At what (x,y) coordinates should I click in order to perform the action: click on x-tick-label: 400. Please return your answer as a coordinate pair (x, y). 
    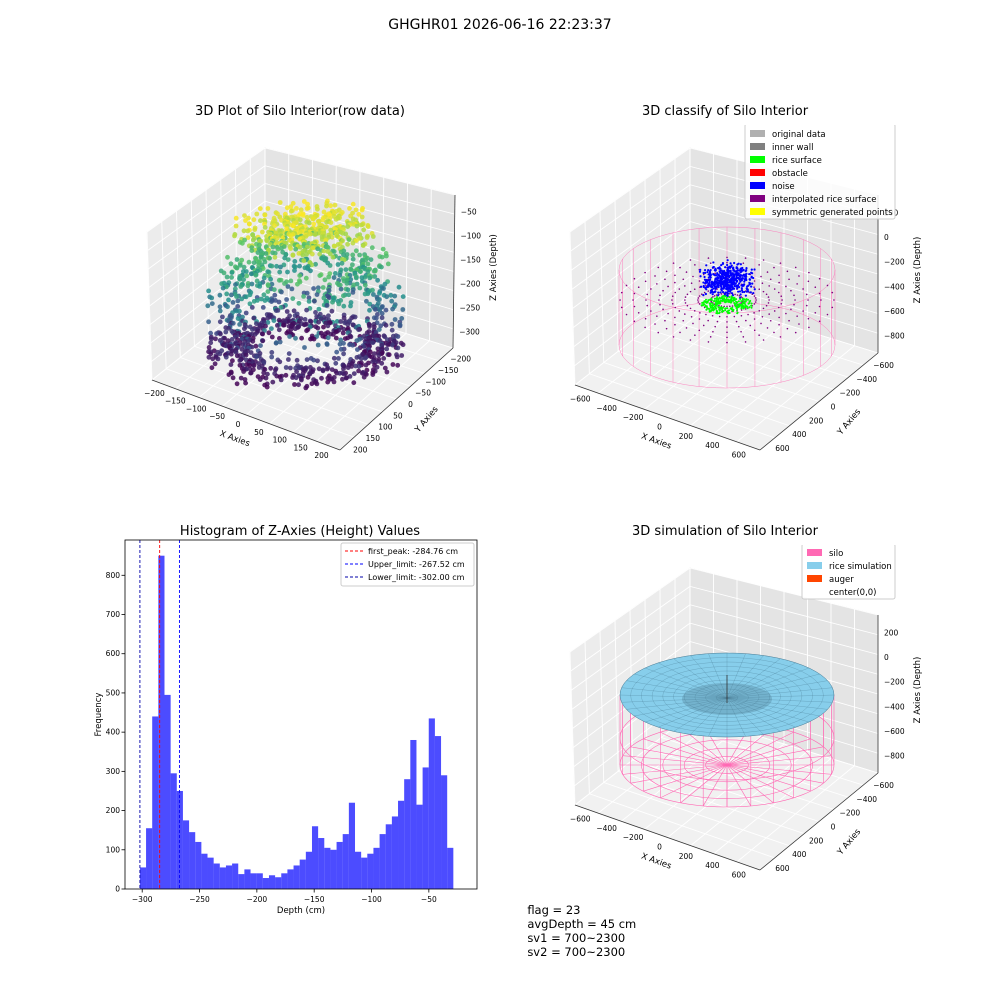
    Looking at the image, I should click on (712, 445).